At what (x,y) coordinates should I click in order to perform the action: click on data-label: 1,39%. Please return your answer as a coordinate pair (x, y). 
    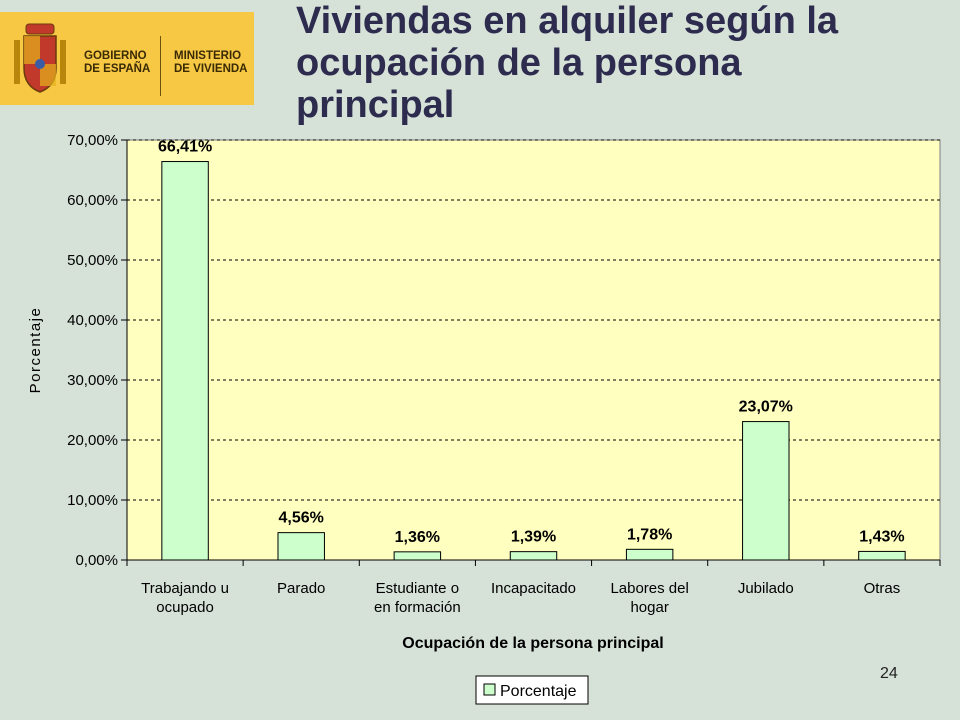
    Looking at the image, I should click on (533, 537).